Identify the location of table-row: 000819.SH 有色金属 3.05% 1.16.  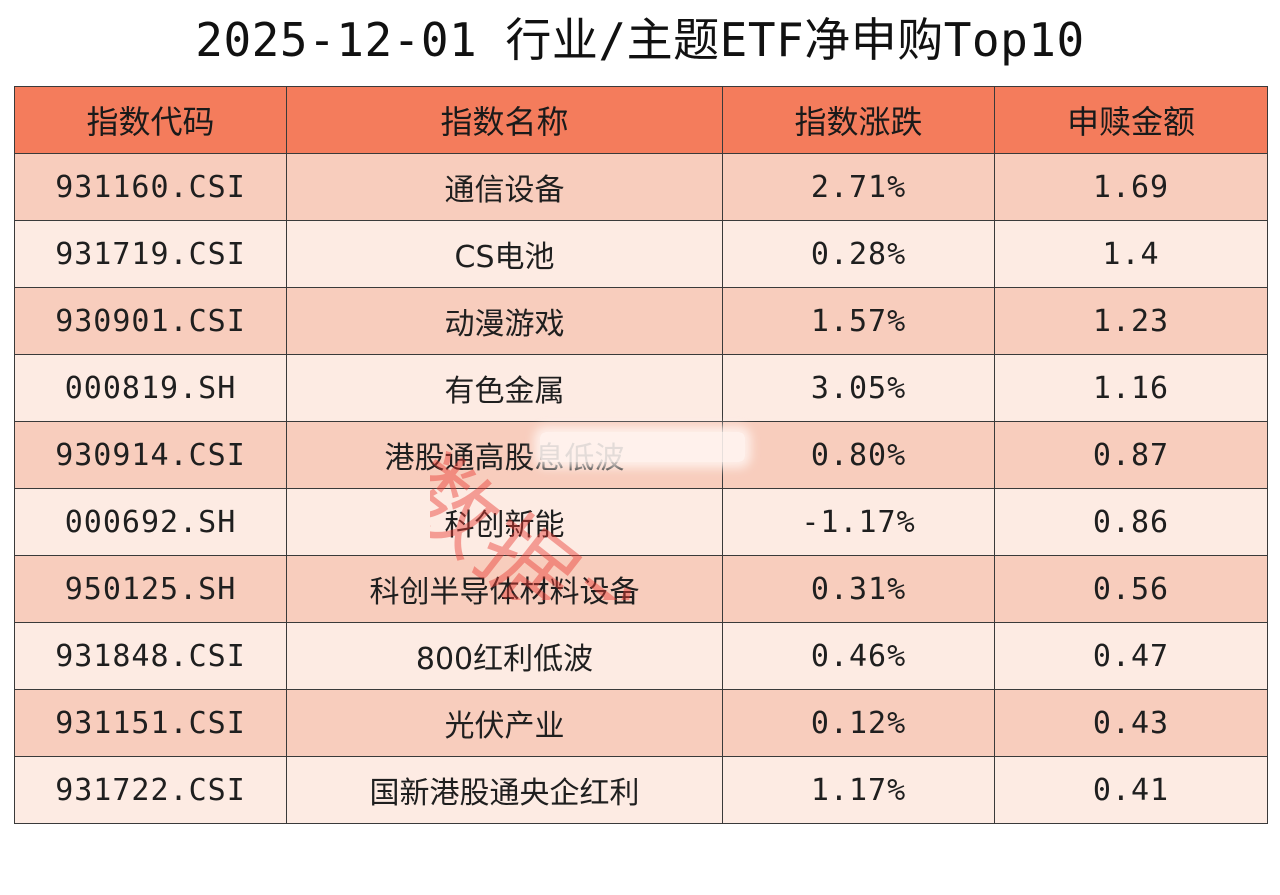
(641, 388).